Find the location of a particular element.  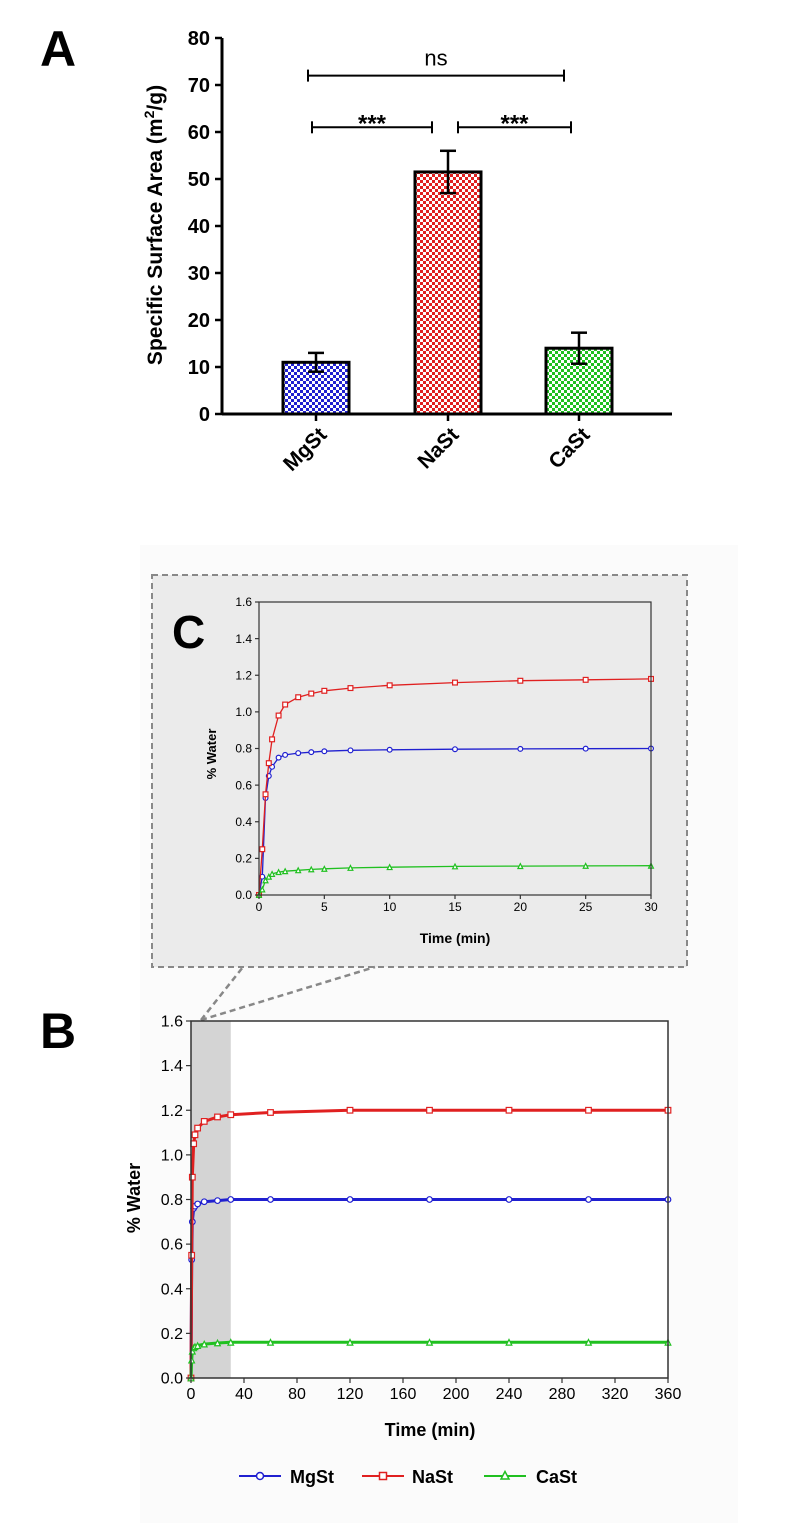

panel-c-series-nast is located at coordinates (455, 787).